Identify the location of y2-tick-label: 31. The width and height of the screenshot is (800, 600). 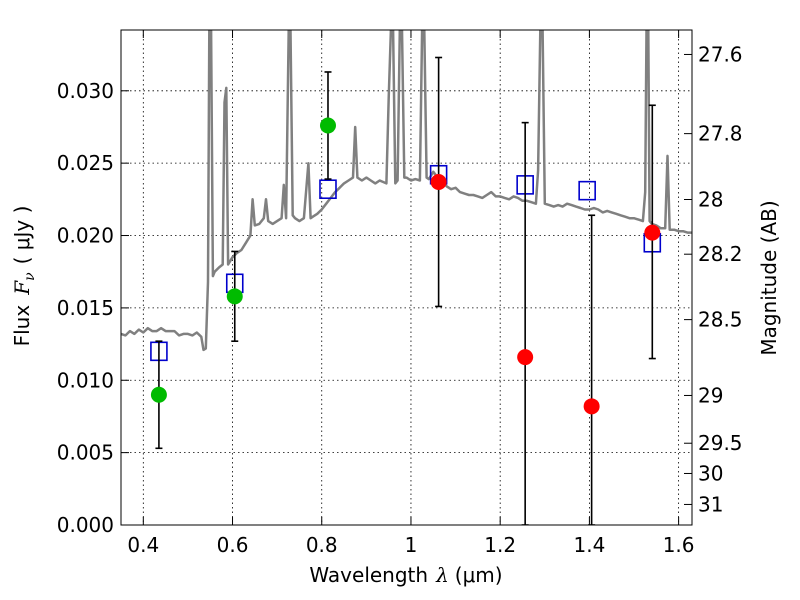
(710, 504).